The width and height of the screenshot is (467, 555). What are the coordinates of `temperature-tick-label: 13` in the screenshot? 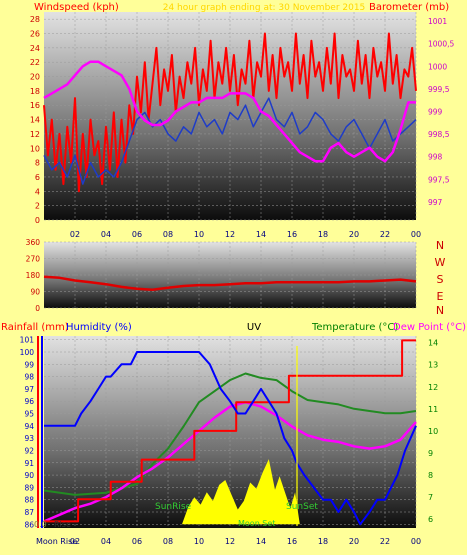 It's located at (433, 365).